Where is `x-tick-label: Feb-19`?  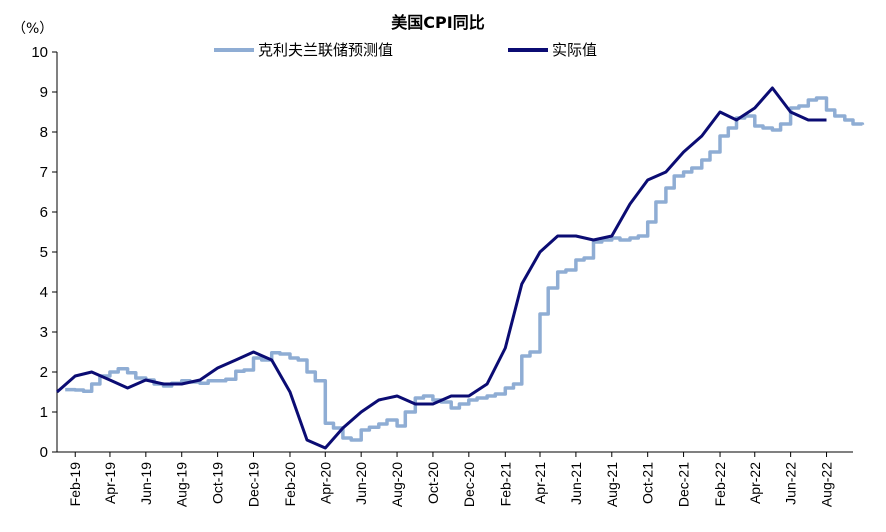
x-tick-label: Feb-19 is located at coordinates (75, 484).